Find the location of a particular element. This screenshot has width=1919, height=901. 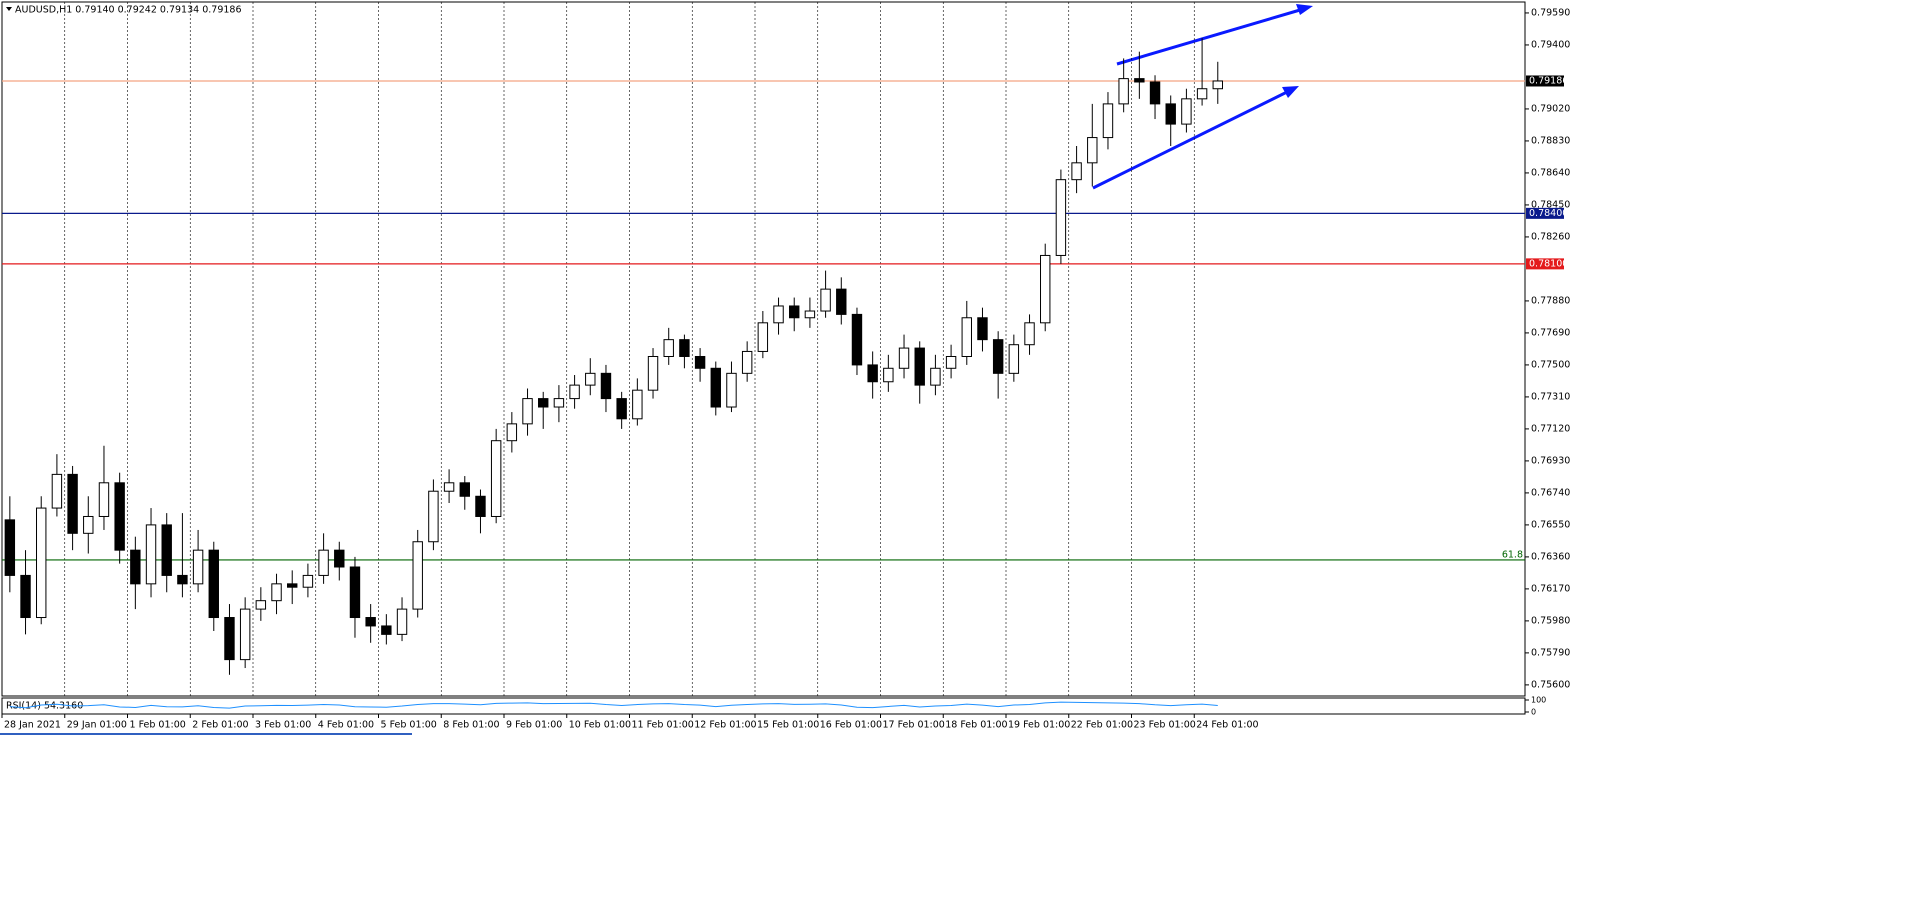

rsi-line is located at coordinates (613, 705).